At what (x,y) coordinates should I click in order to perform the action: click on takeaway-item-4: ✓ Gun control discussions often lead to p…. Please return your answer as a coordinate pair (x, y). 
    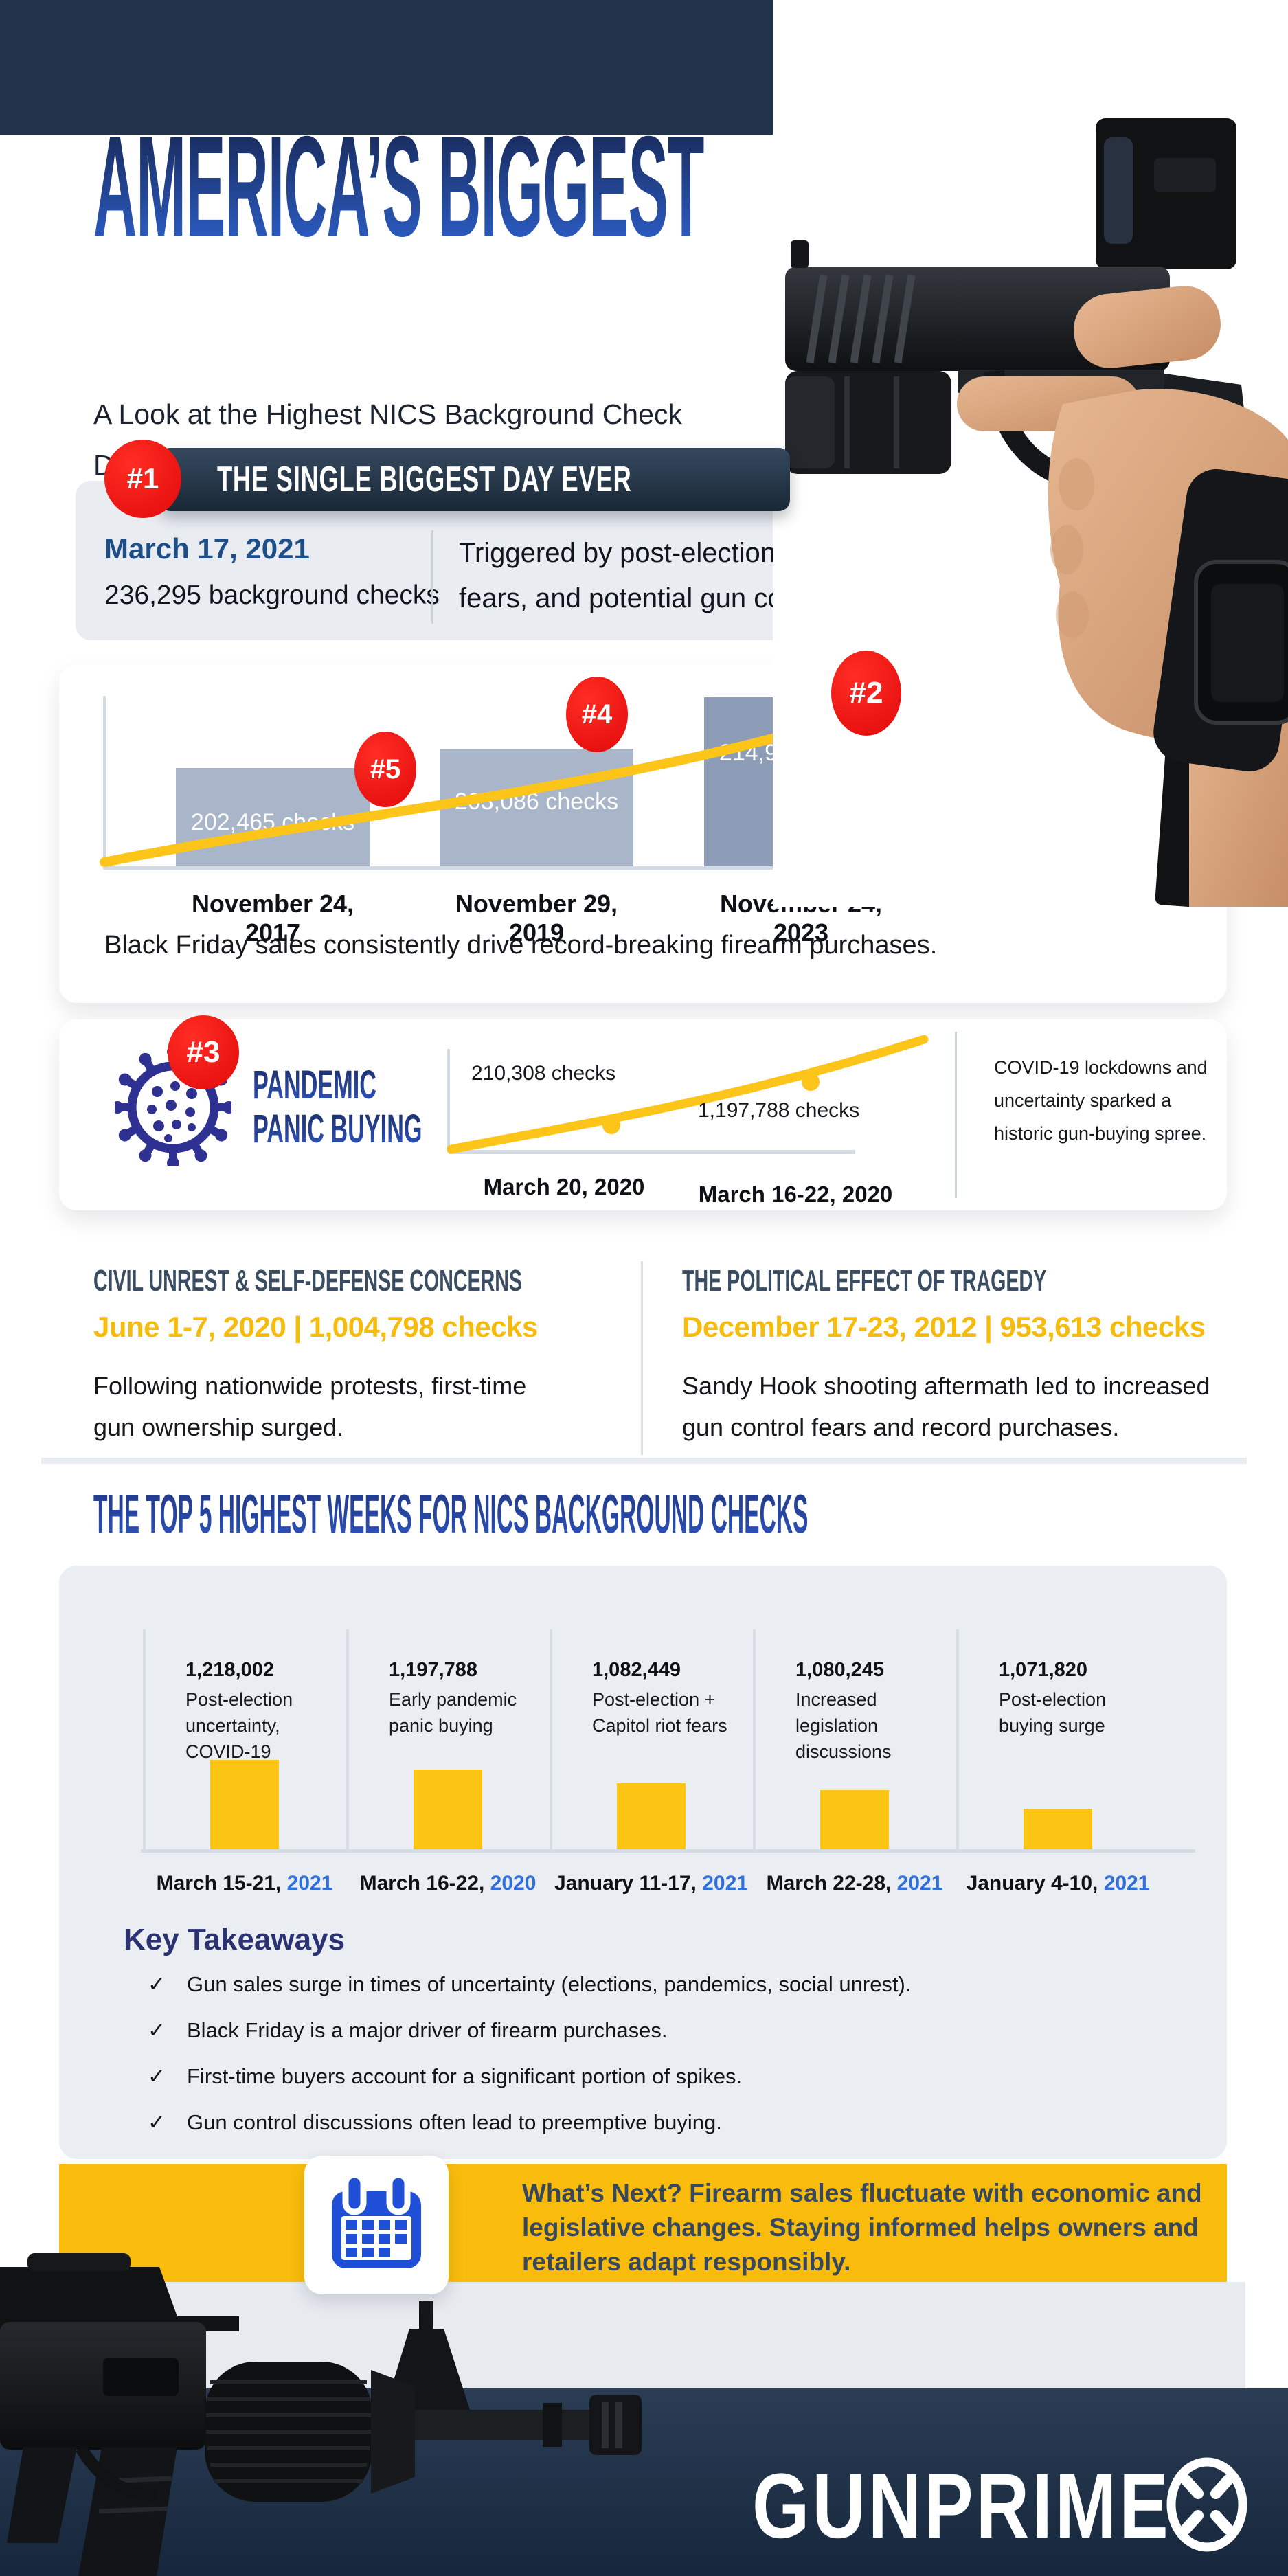
    Looking at the image, I should click on (435, 2122).